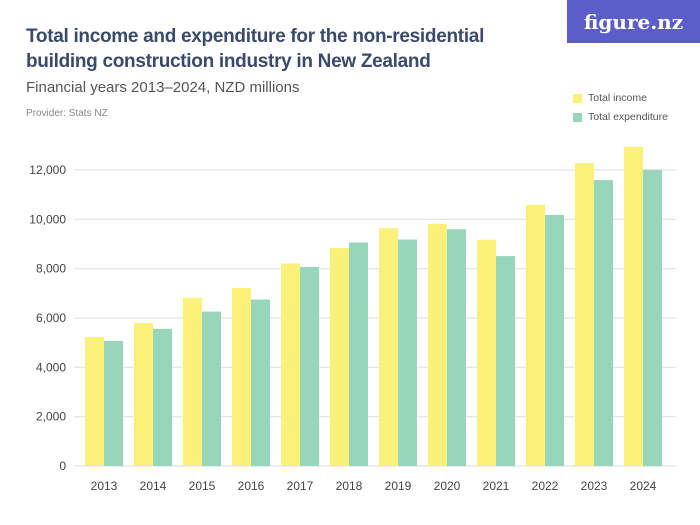 The width and height of the screenshot is (700, 525). What do you see at coordinates (628, 117) in the screenshot?
I see `legend-label: Total expenditure` at bounding box center [628, 117].